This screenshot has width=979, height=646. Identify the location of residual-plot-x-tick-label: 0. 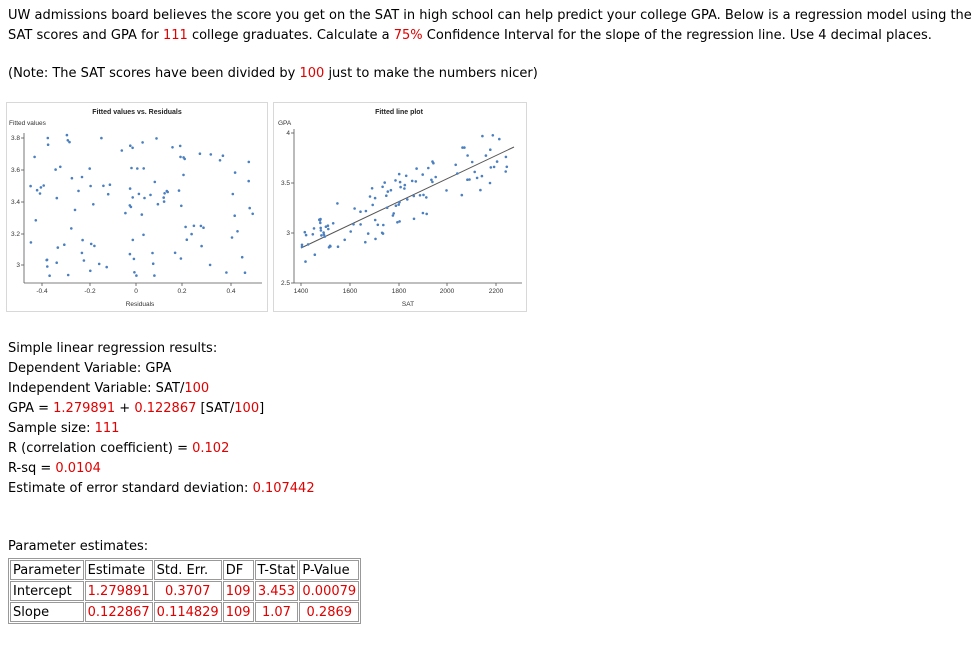
(136, 291).